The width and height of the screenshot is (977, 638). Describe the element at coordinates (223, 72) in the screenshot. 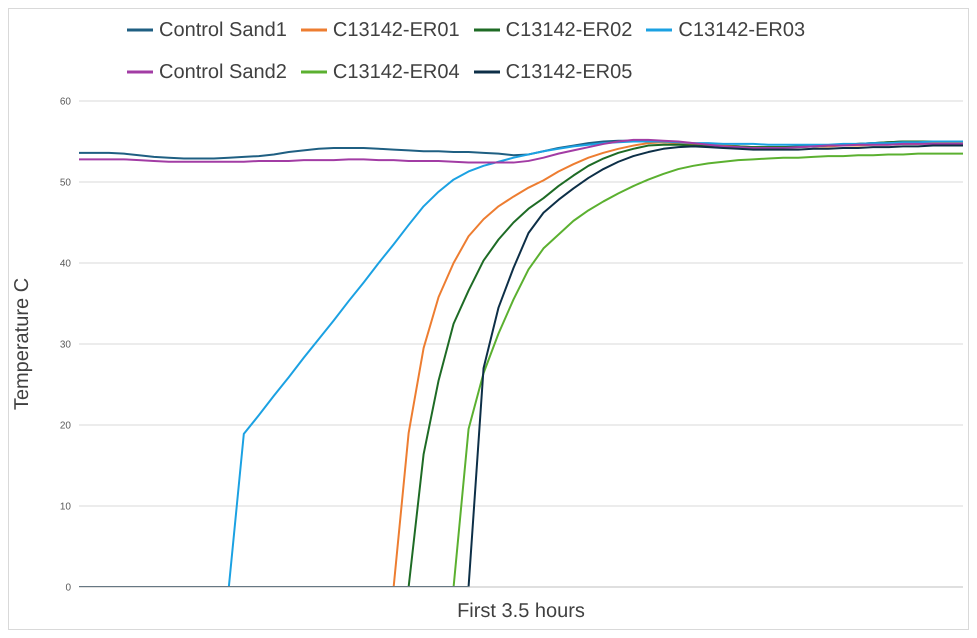

I see `legend-label: Control Sand2` at that location.